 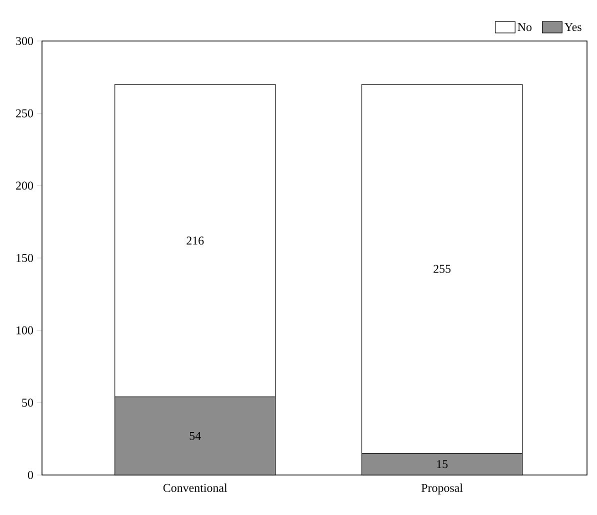 I want to click on data-label: 54, so click(x=195, y=436).